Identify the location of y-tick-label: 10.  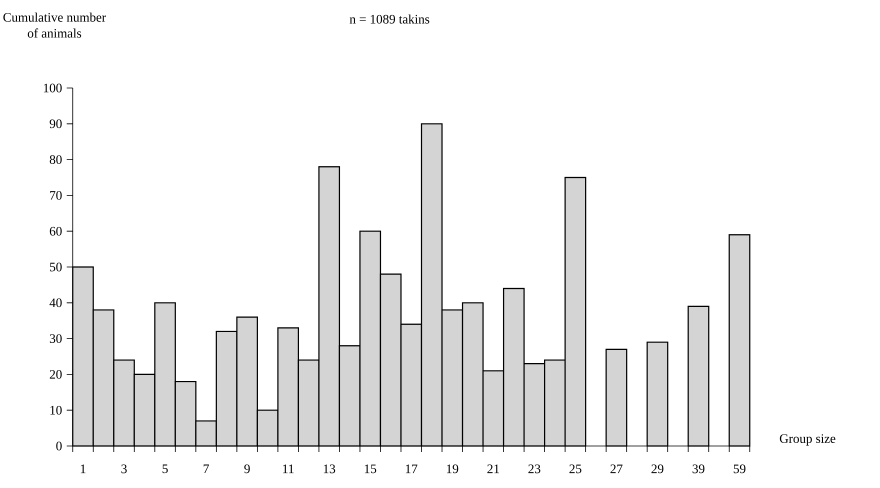
(56, 410).